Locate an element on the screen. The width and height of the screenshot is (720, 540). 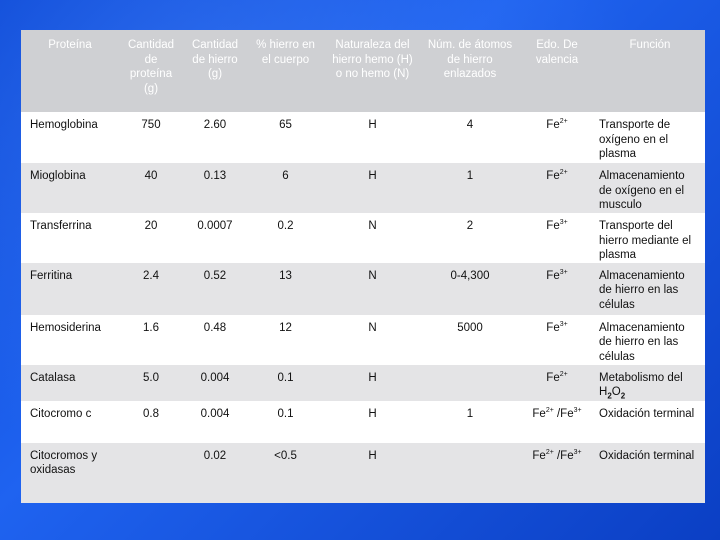
header-protein-amount: Cantidad de proteína (g) is located at coordinates (151, 67).